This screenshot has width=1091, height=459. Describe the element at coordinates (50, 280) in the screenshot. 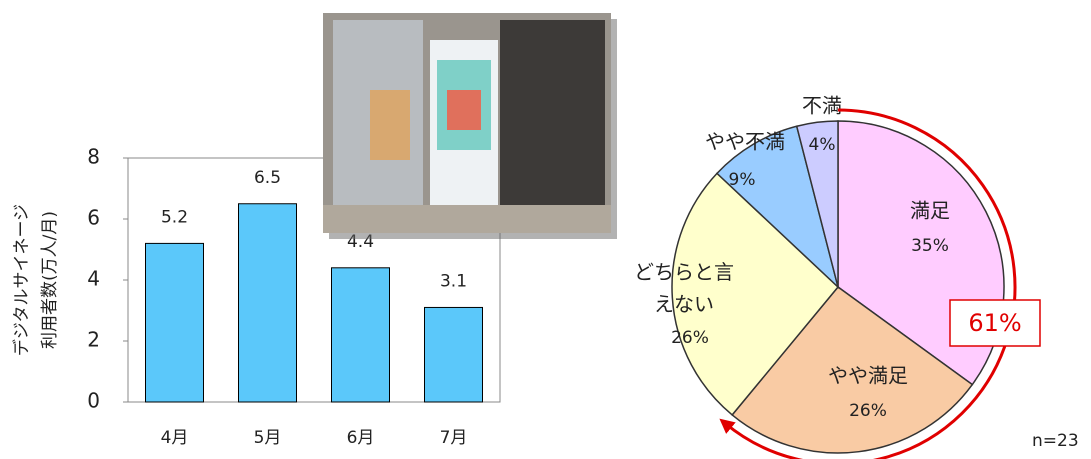

I see `y-axis-label: 利用者数(万人/月)` at that location.